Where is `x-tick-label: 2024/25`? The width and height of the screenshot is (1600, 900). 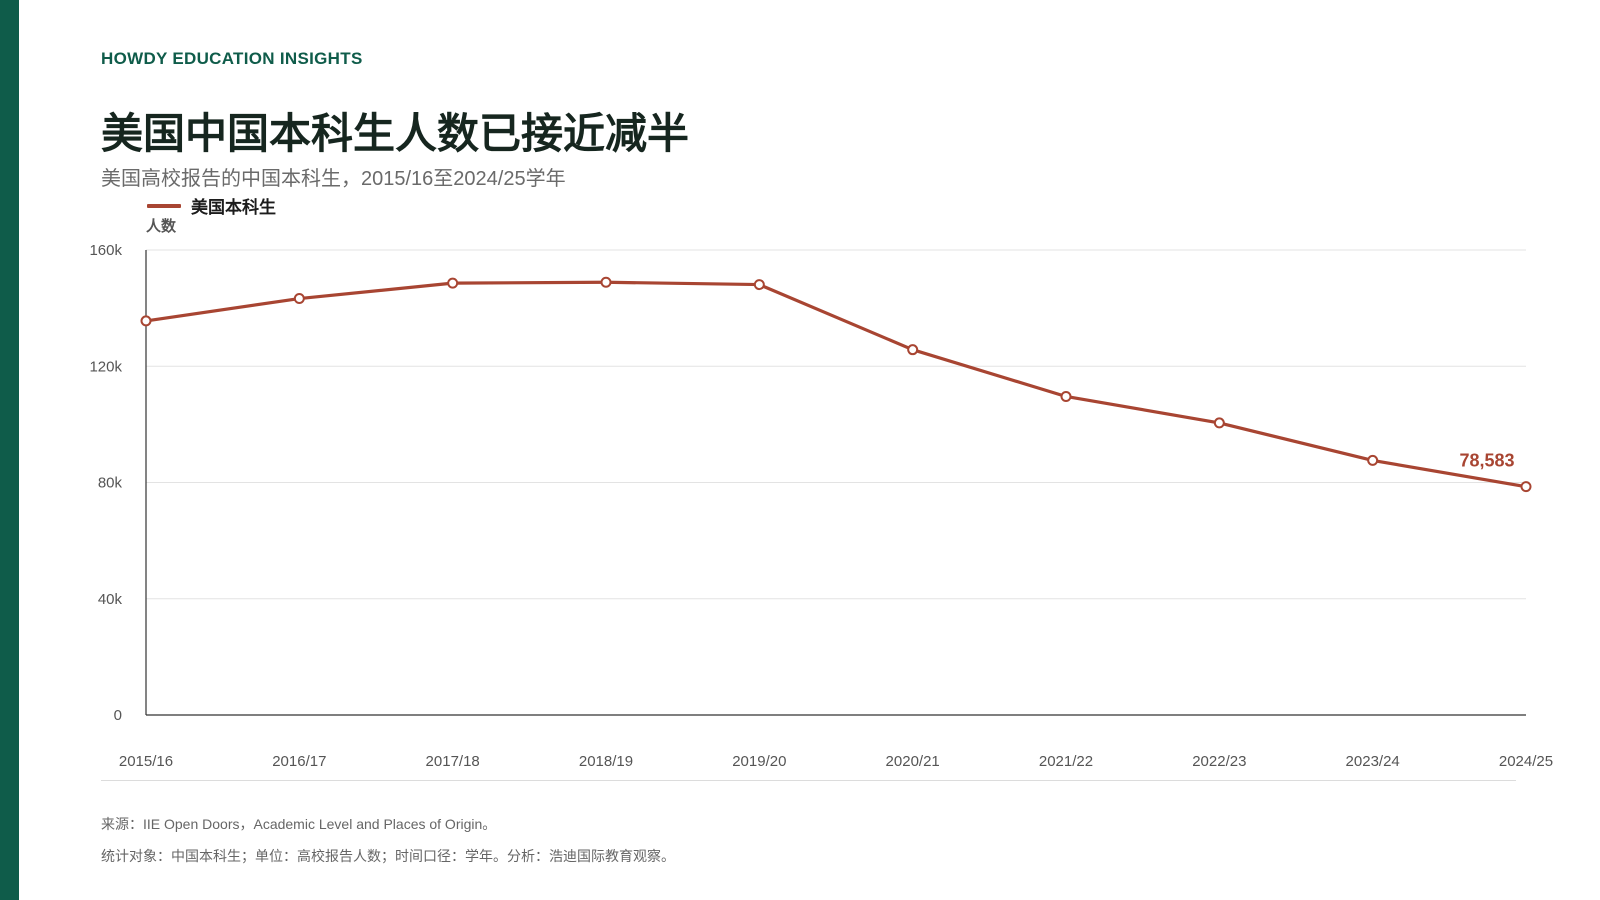 x-tick-label: 2024/25 is located at coordinates (1526, 761).